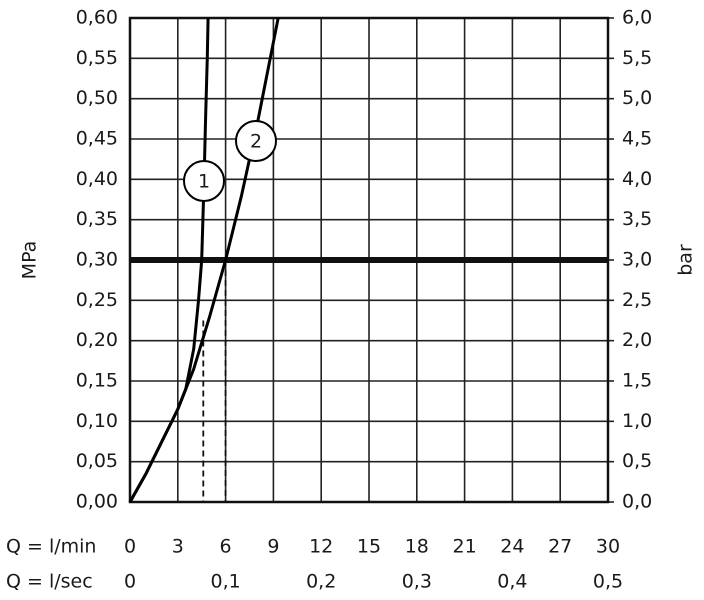 This screenshot has width=704, height=600. What do you see at coordinates (417, 582) in the screenshot?
I see `x2-tick-label: 0,3` at bounding box center [417, 582].